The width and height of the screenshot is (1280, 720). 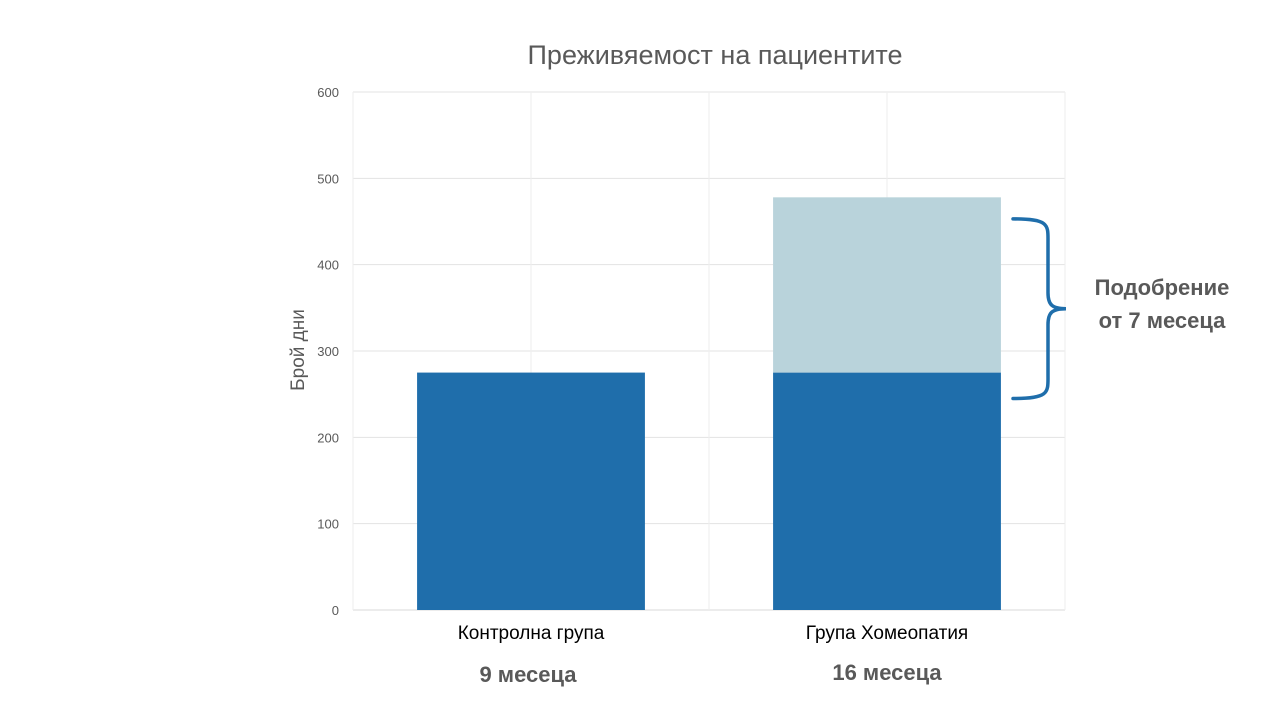 What do you see at coordinates (298, 350) in the screenshot?
I see `y-axis-label: Брой дни` at bounding box center [298, 350].